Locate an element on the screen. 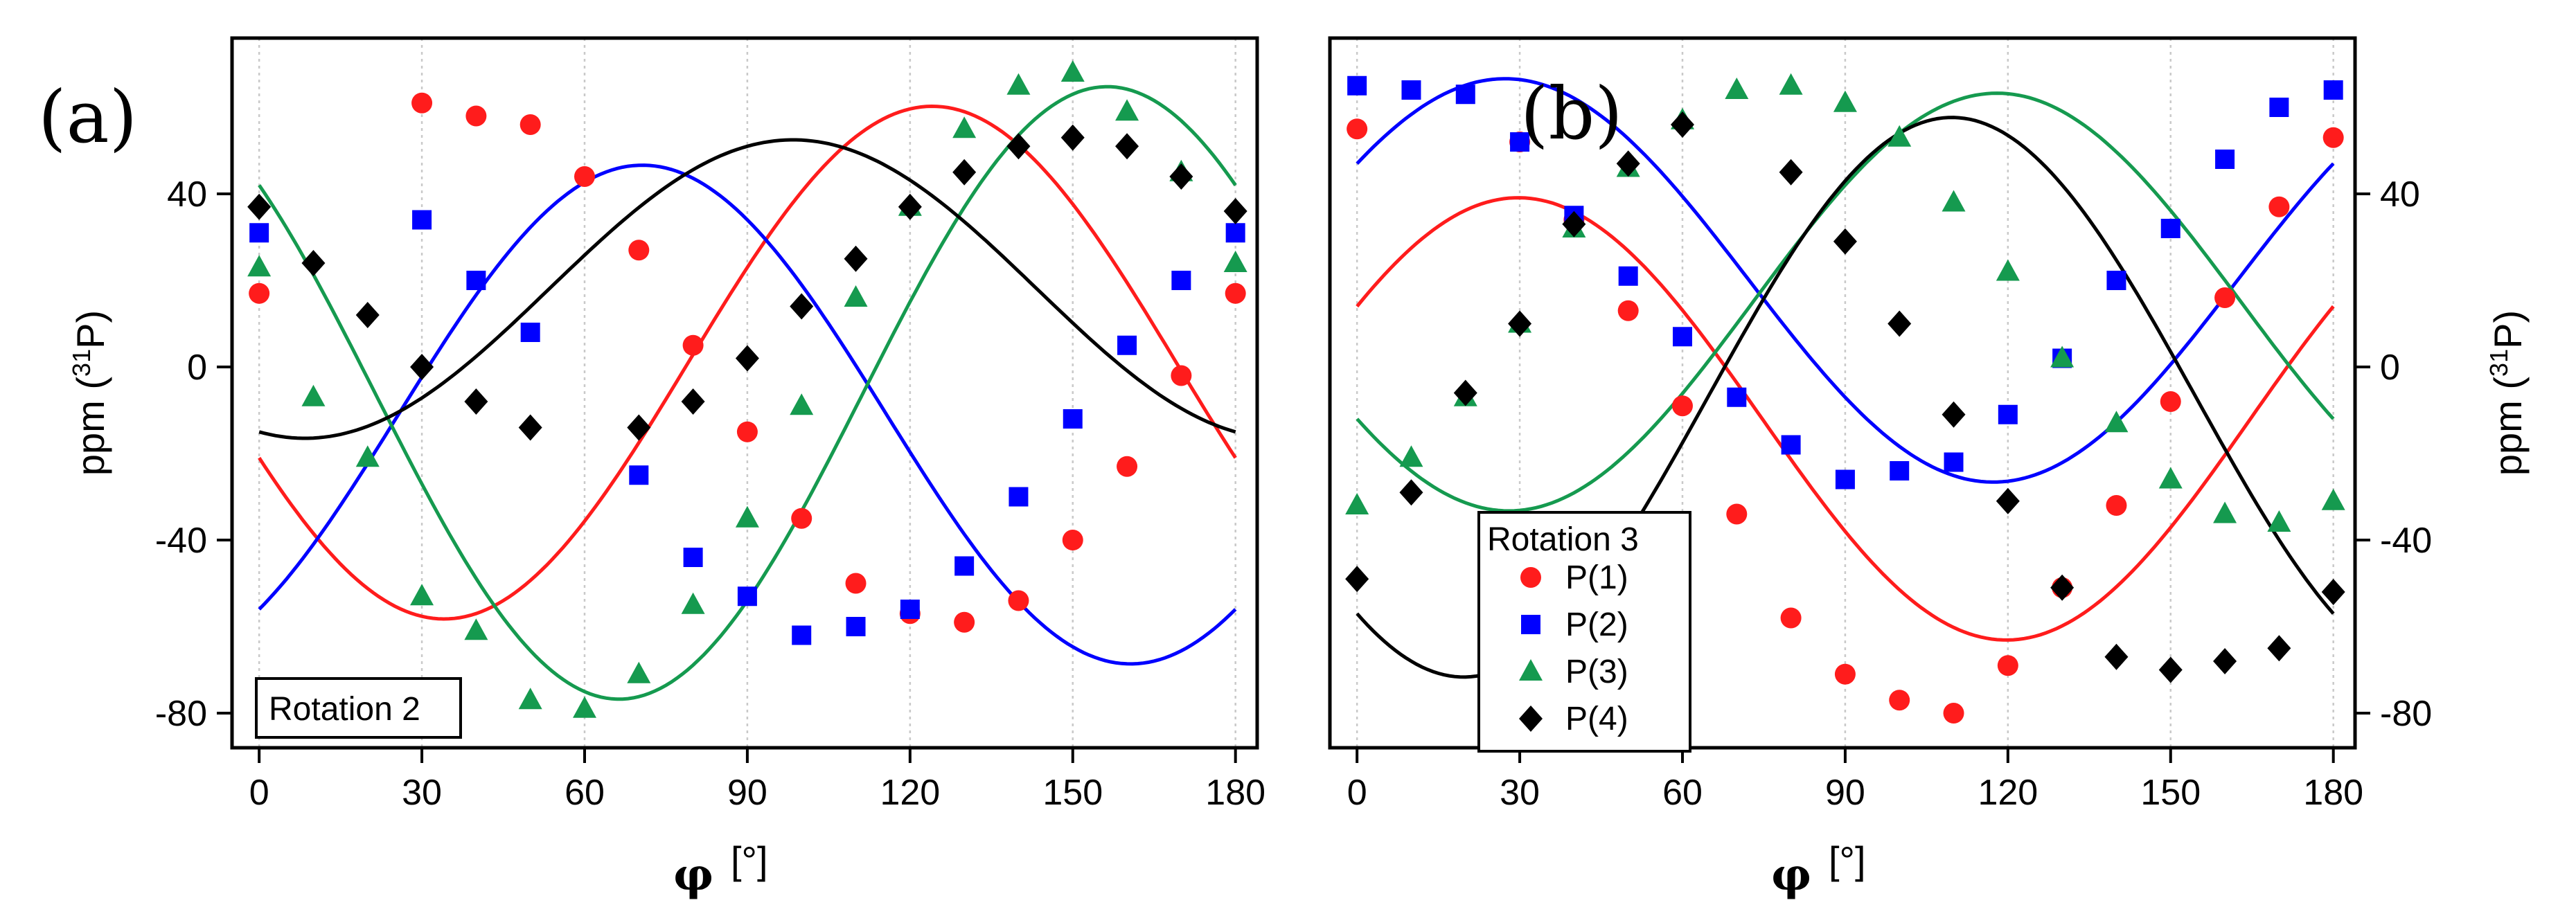 The image size is (2576, 916). legend-entry-label: P(1) is located at coordinates (1596, 577).